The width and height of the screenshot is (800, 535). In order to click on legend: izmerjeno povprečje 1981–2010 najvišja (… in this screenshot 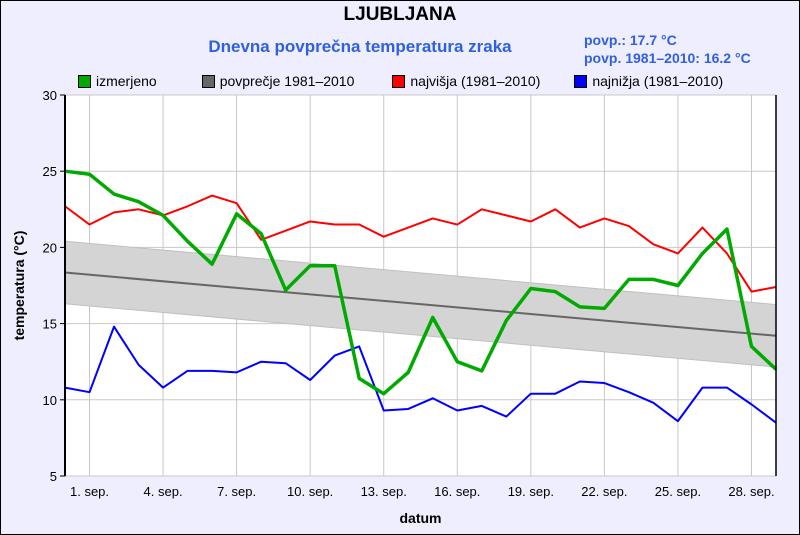, I will do `click(400, 81)`.